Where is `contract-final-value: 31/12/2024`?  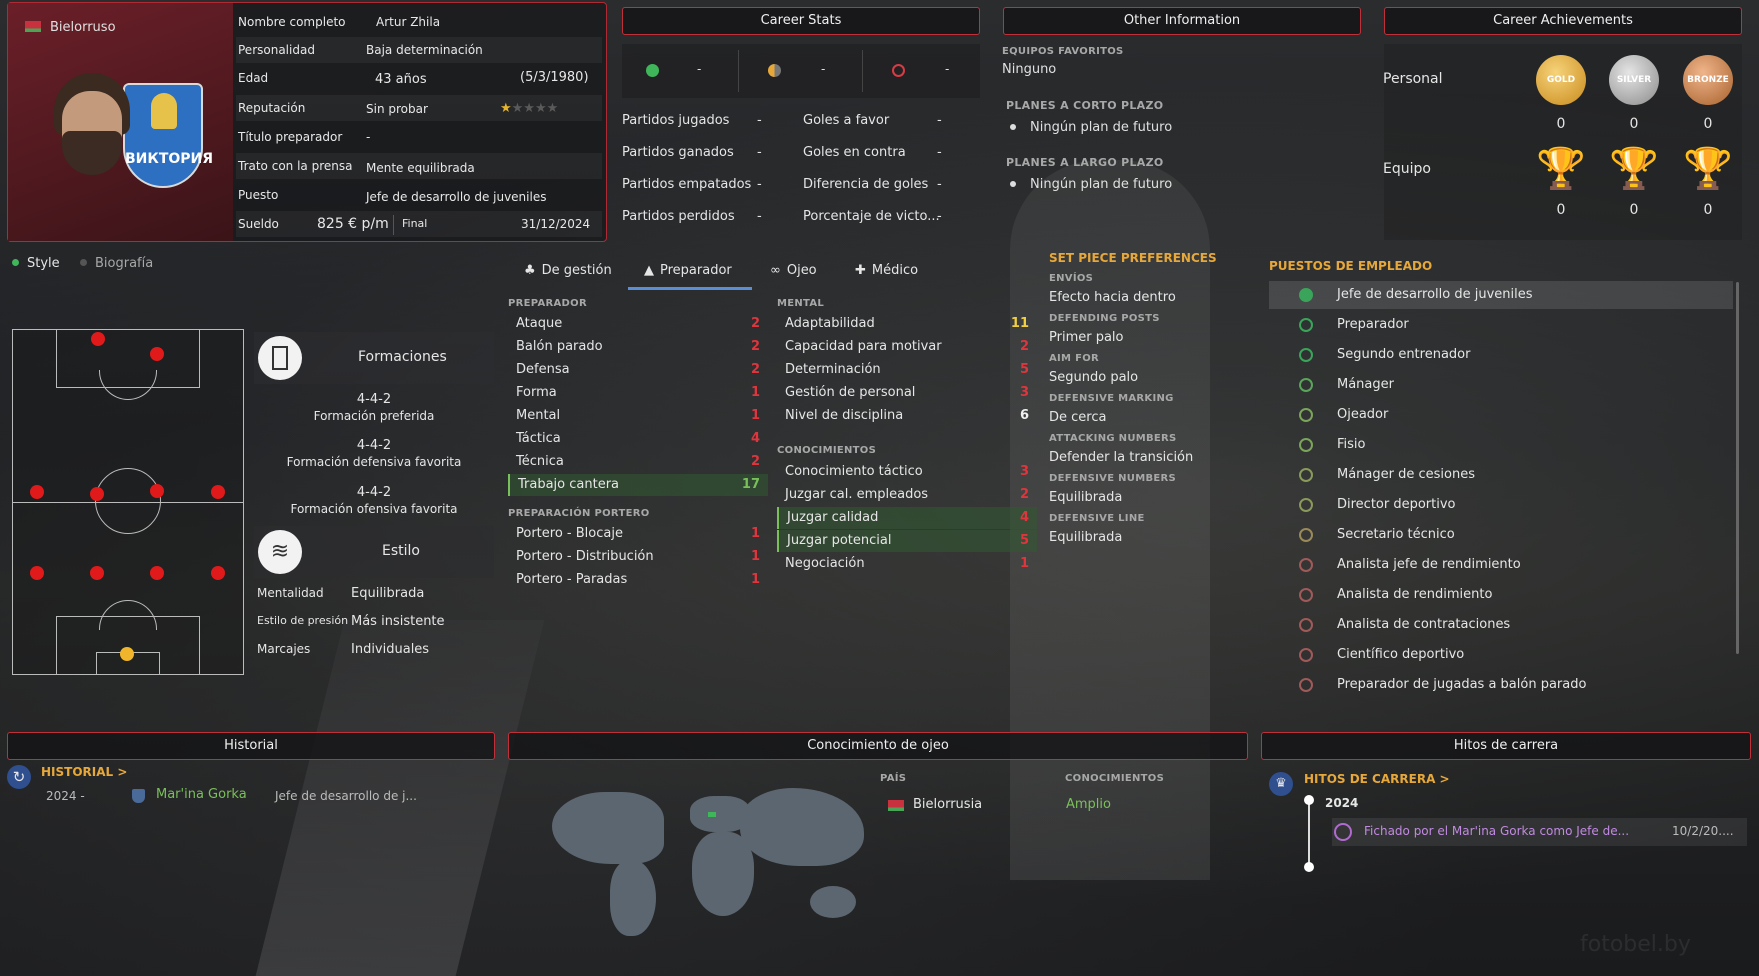 contract-final-value: 31/12/2024 is located at coordinates (556, 224).